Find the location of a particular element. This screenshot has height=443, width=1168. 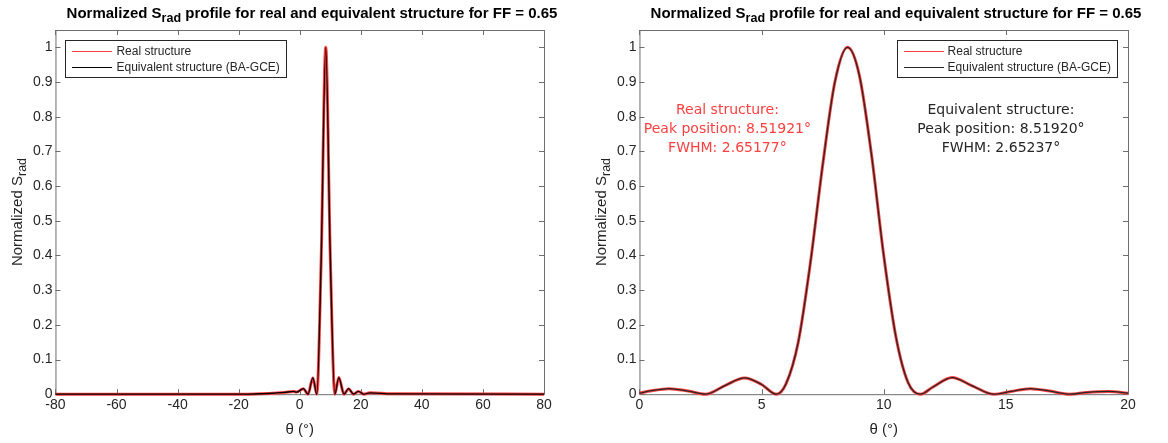

x-tick-label: 60 is located at coordinates (483, 404).